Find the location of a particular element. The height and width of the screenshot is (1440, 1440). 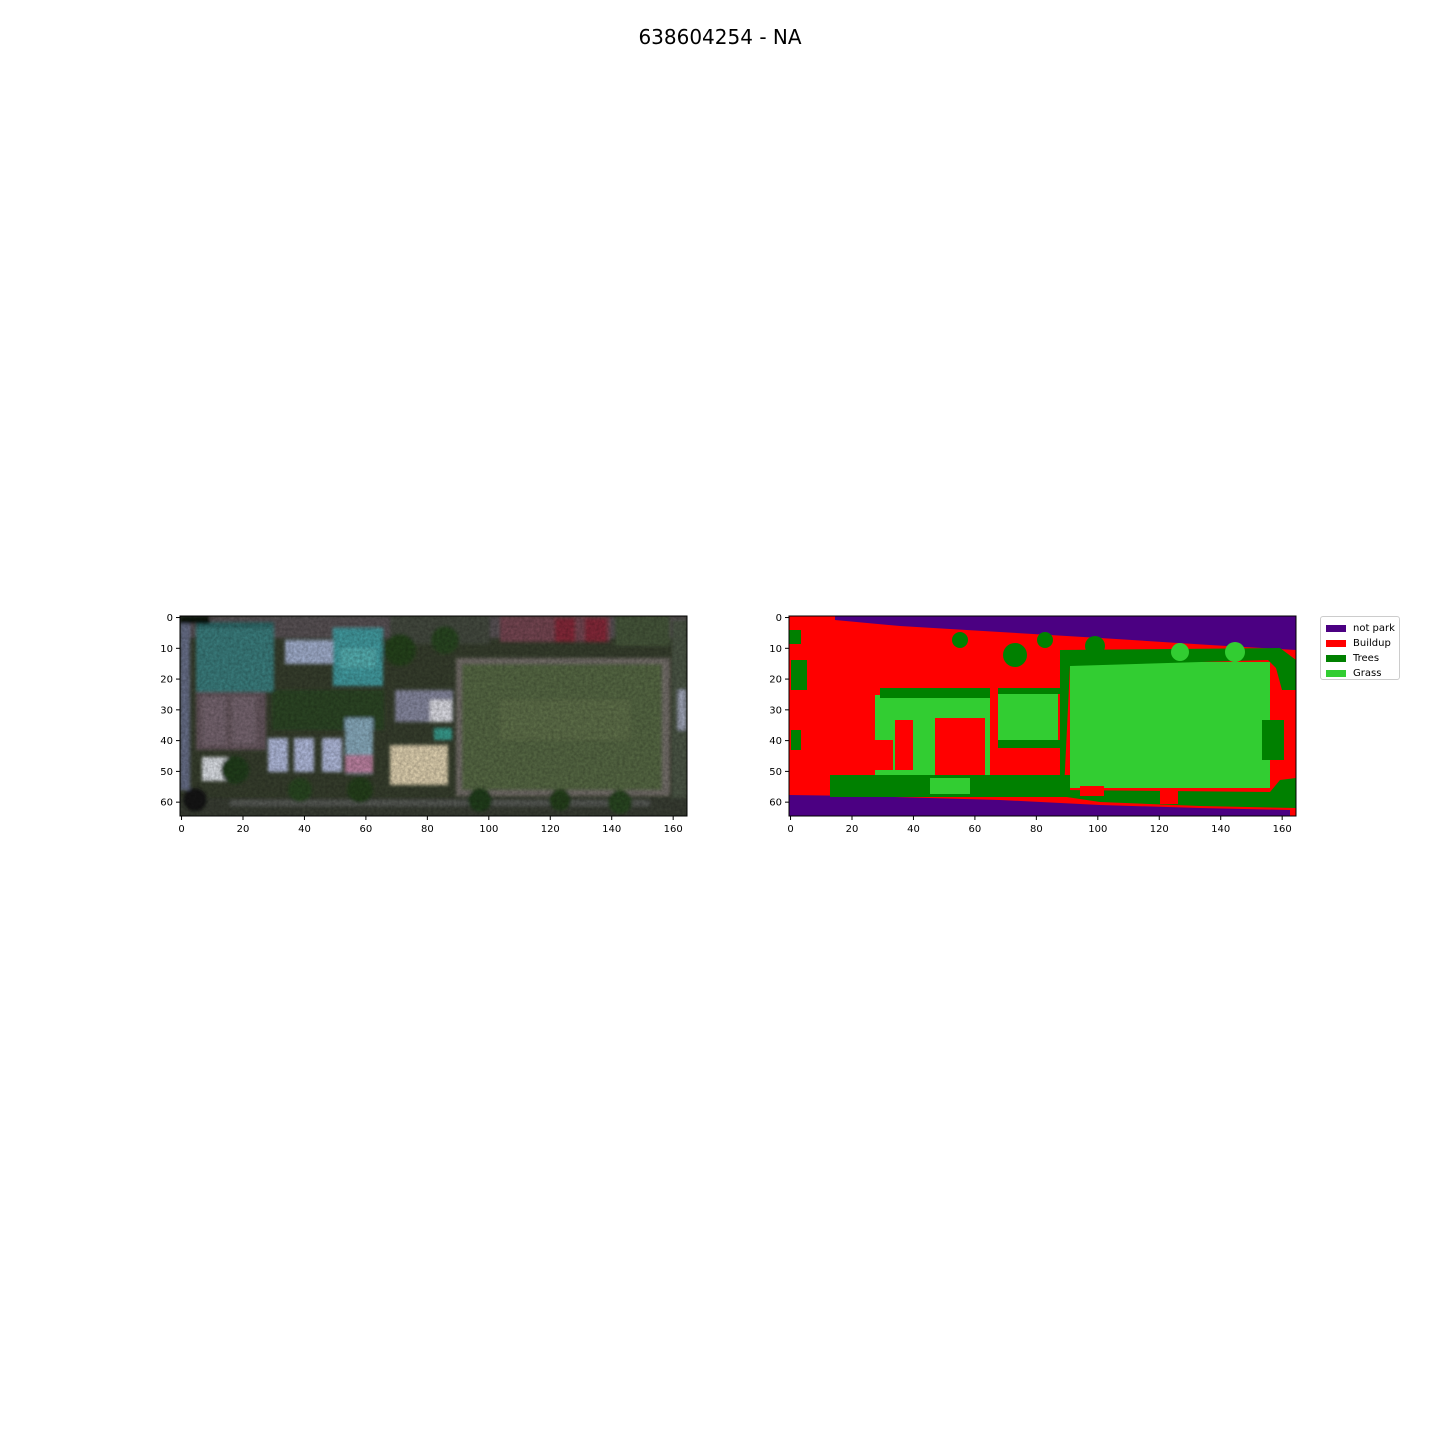

left-ytick-label: 20 is located at coordinates (166, 680).